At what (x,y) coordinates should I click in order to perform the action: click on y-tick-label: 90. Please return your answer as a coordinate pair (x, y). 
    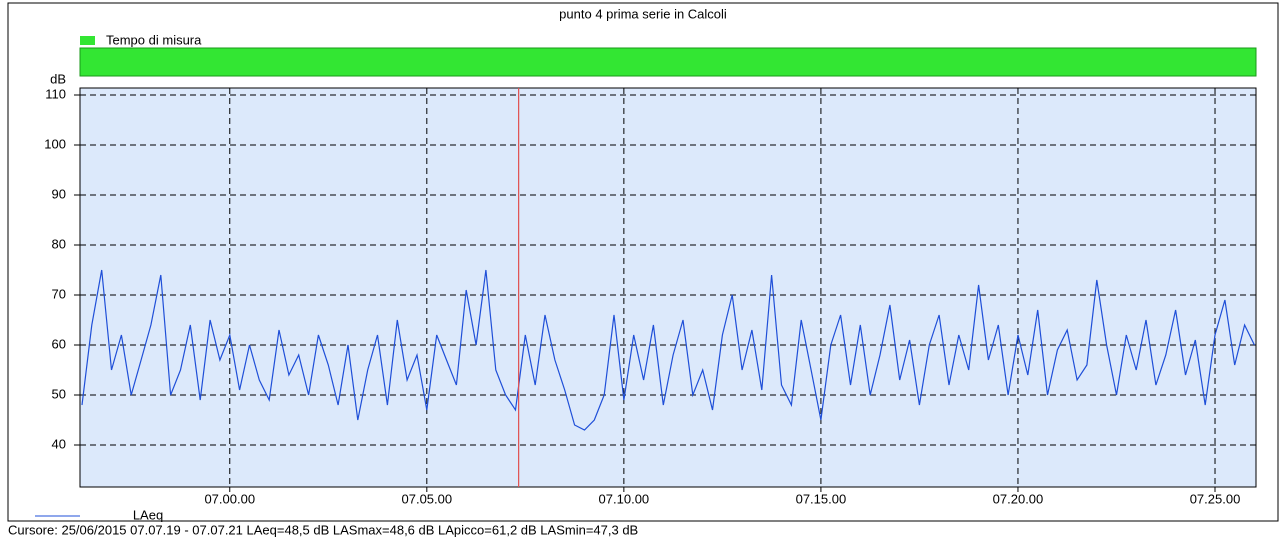
    Looking at the image, I should click on (59, 193).